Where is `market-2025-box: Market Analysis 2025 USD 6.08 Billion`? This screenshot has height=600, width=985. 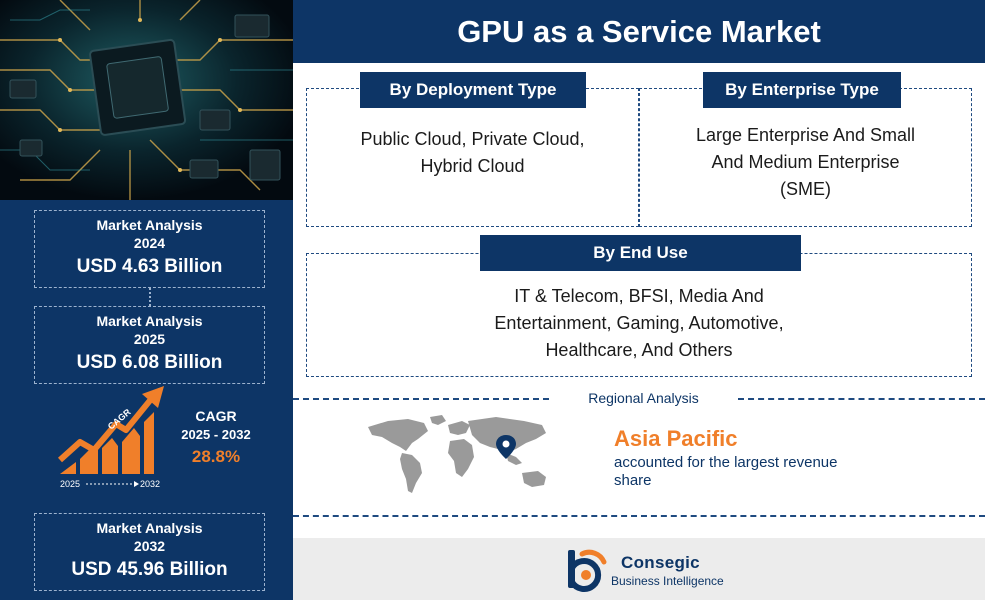 market-2025-box: Market Analysis 2025 USD 6.08 Billion is located at coordinates (149, 345).